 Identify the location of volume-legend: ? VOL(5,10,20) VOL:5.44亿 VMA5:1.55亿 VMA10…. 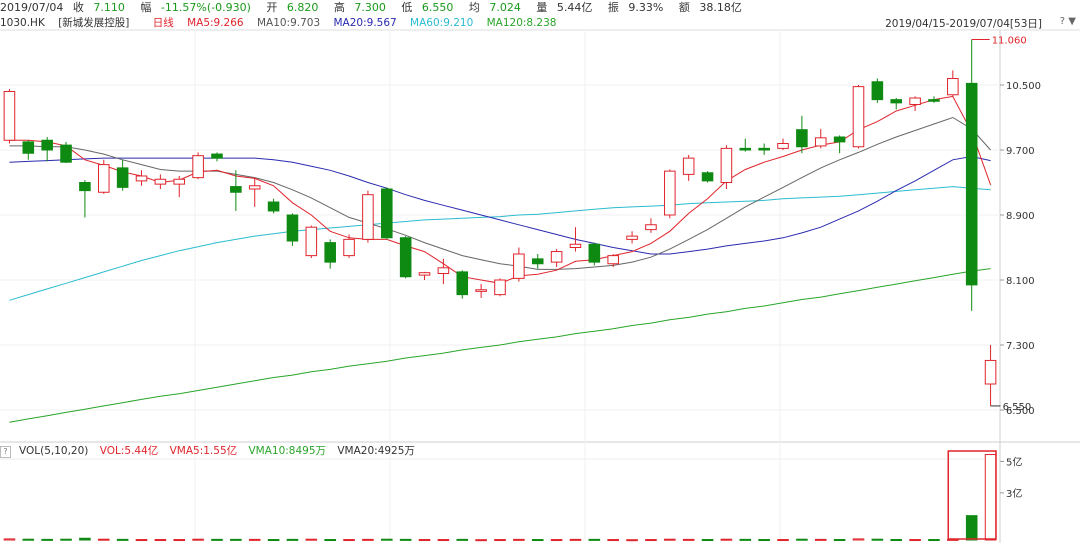
(540, 451).